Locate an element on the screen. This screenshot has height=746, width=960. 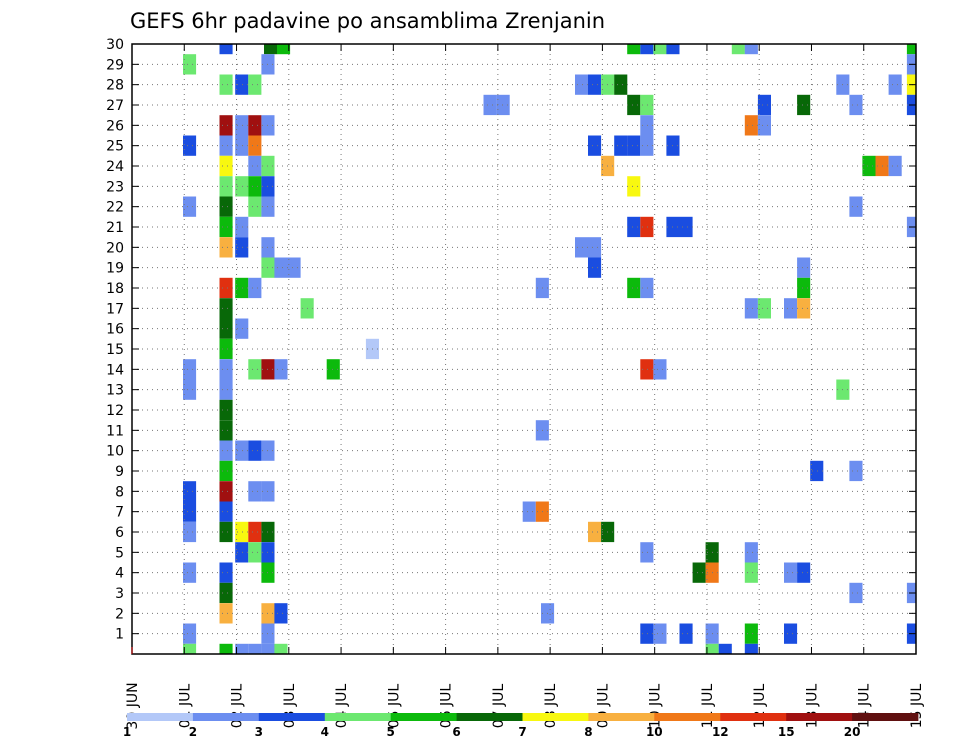
y-tick-label: 20 is located at coordinates (115, 248).